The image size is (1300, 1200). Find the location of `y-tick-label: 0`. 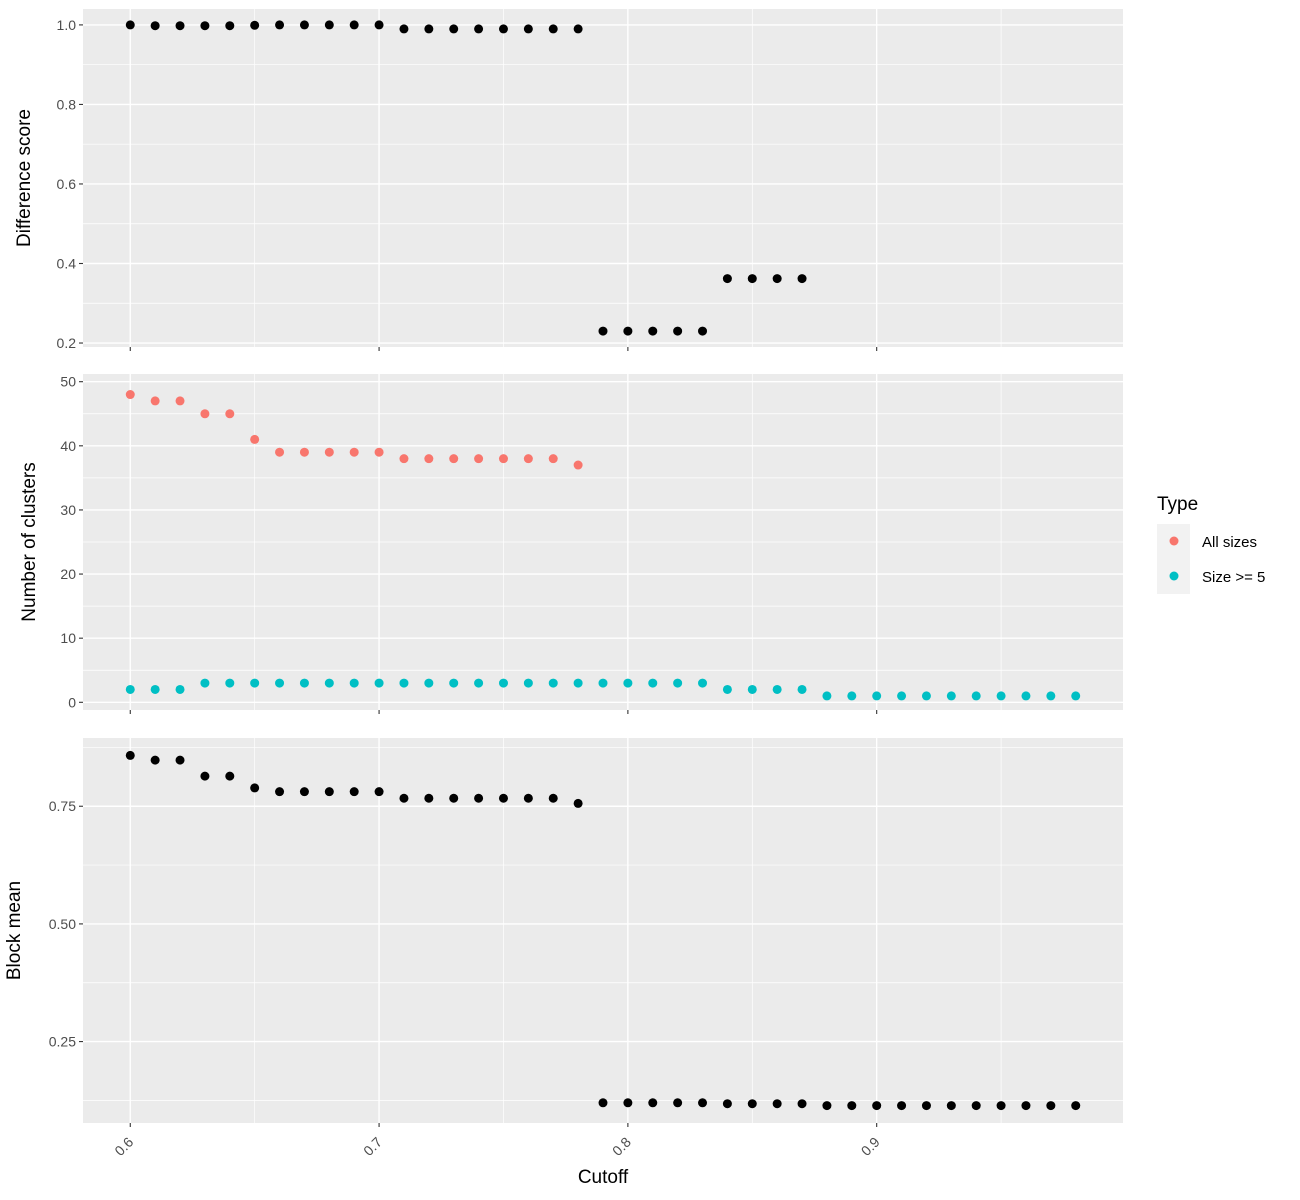

y-tick-label: 0 is located at coordinates (72, 702).